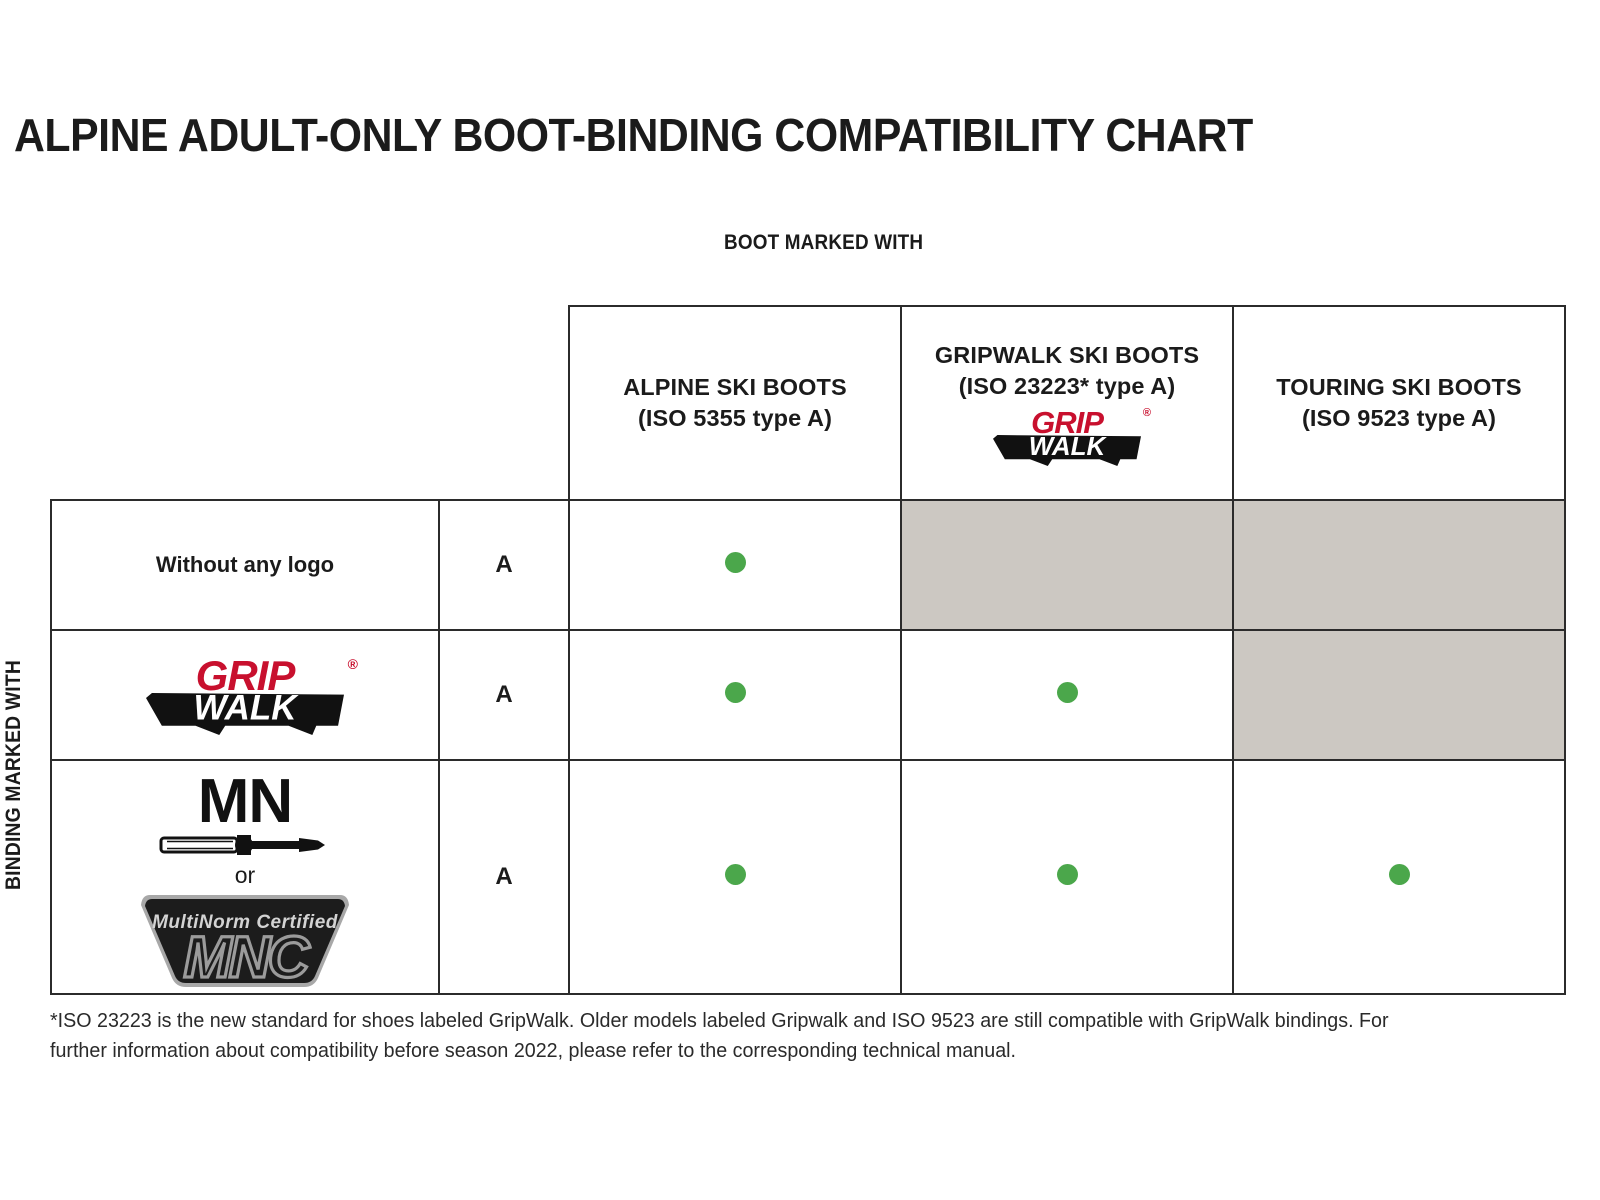 Image resolution: width=1600 pixels, height=1200 pixels. What do you see at coordinates (242, 845) in the screenshot?
I see `screwdriver-icon` at bounding box center [242, 845].